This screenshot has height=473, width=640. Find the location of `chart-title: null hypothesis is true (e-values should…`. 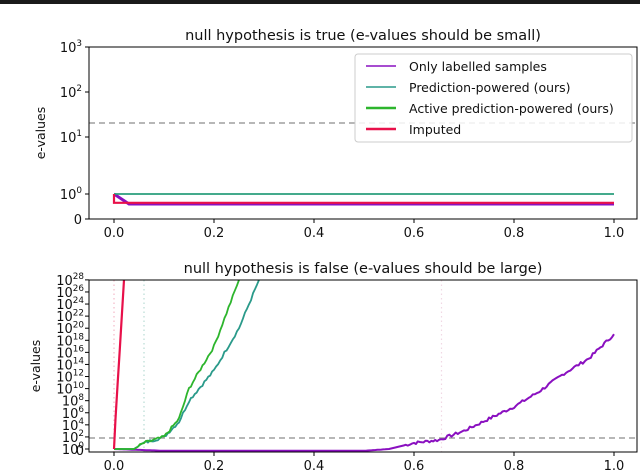

chart-title: null hypothesis is true (e-values should… is located at coordinates (363, 36).